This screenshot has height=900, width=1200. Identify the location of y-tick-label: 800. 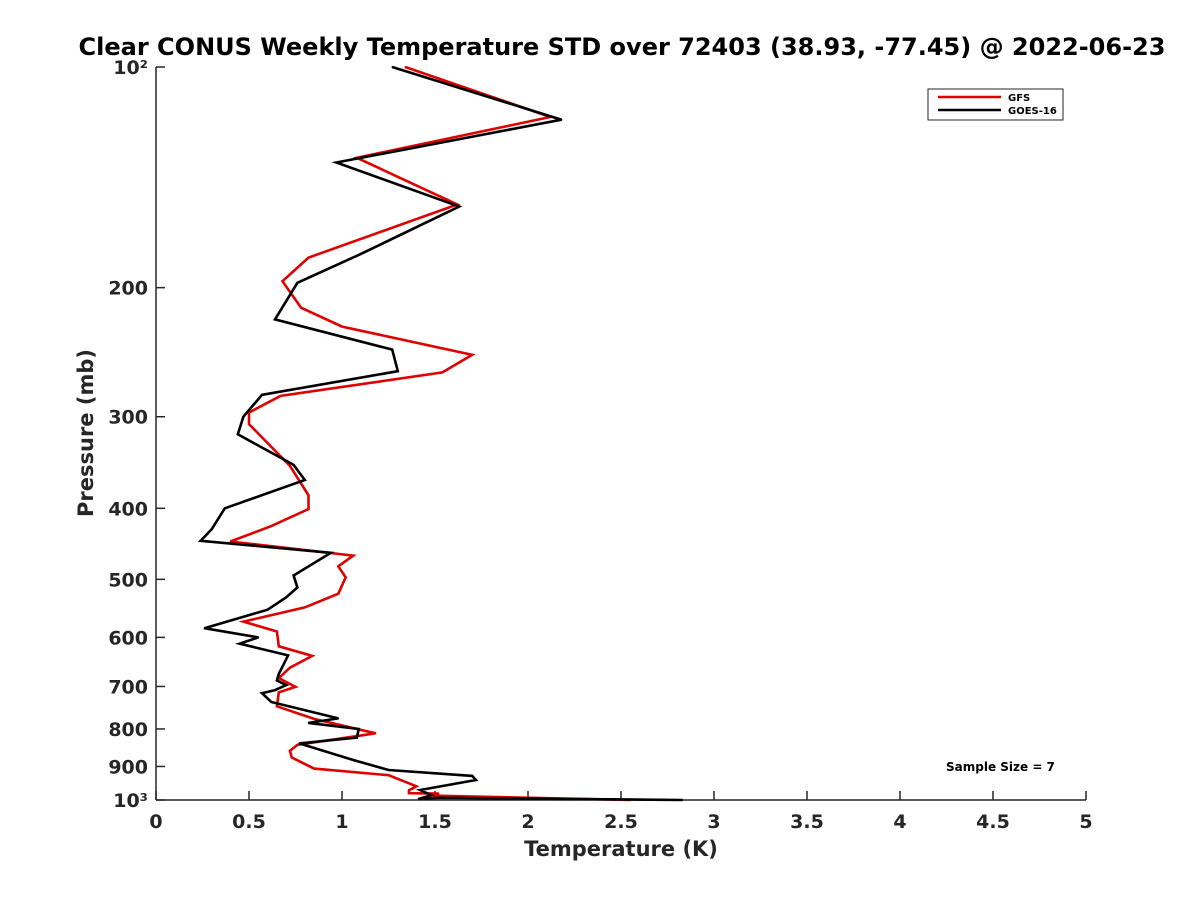
(128, 730).